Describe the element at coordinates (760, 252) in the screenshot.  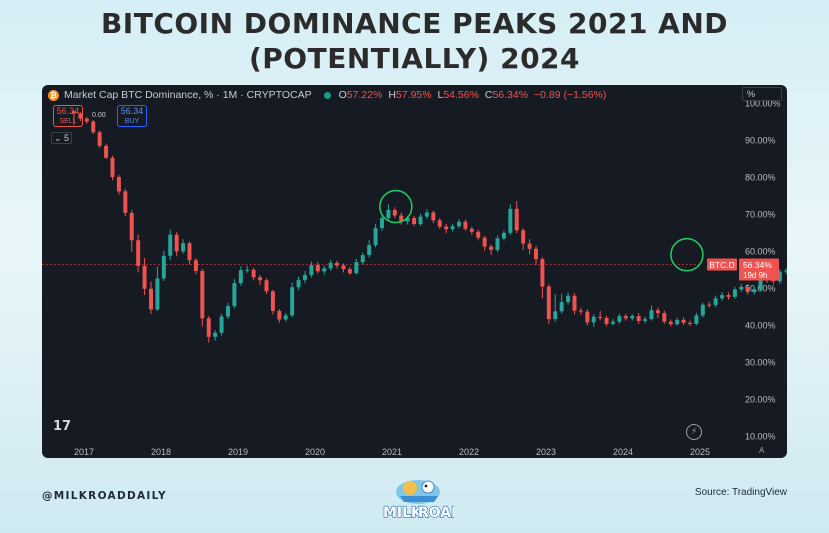
I see `y-tick-label: 60.00%` at that location.